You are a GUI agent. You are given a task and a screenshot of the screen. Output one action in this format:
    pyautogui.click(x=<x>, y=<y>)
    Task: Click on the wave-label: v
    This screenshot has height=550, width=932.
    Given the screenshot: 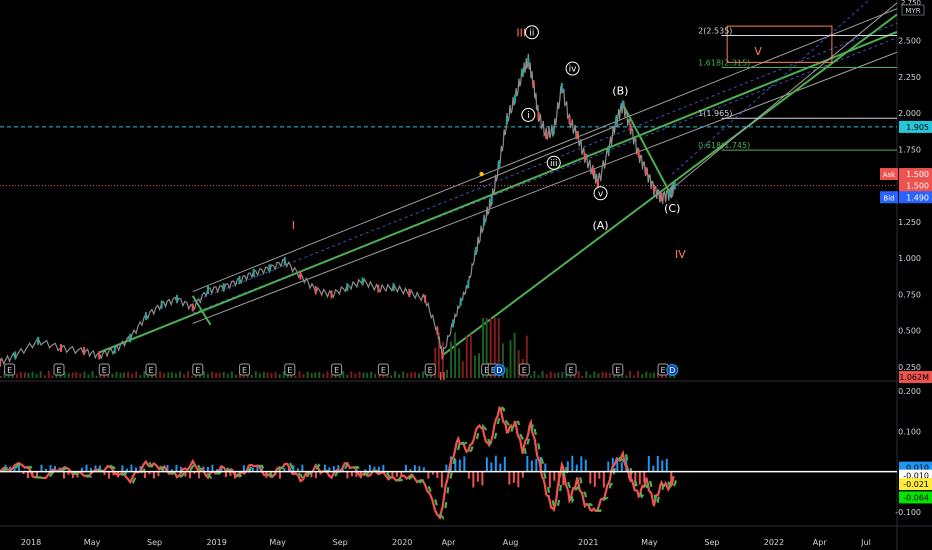 What is the action you would take?
    pyautogui.click(x=601, y=194)
    